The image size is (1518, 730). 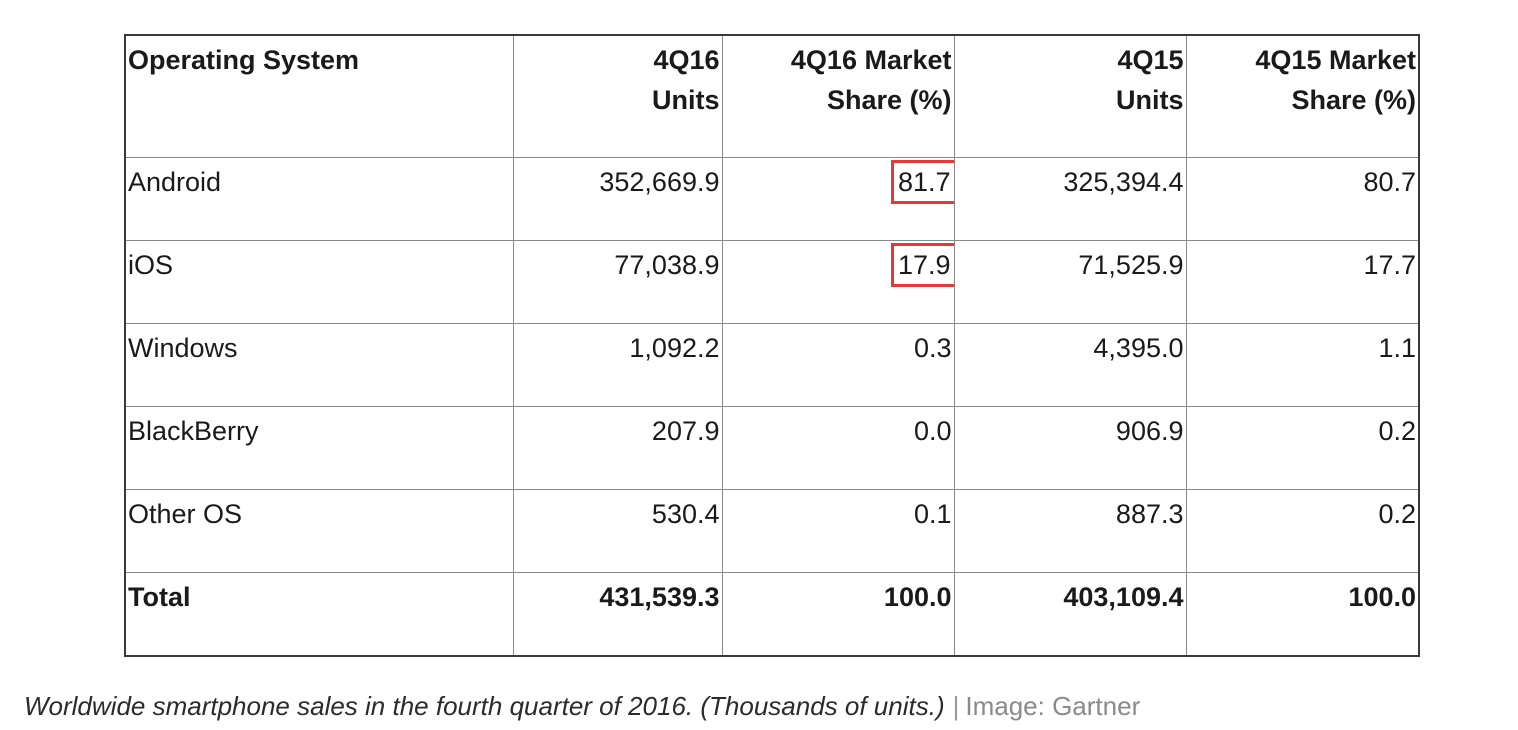 What do you see at coordinates (319, 282) in the screenshot?
I see `cell-os: iOS` at bounding box center [319, 282].